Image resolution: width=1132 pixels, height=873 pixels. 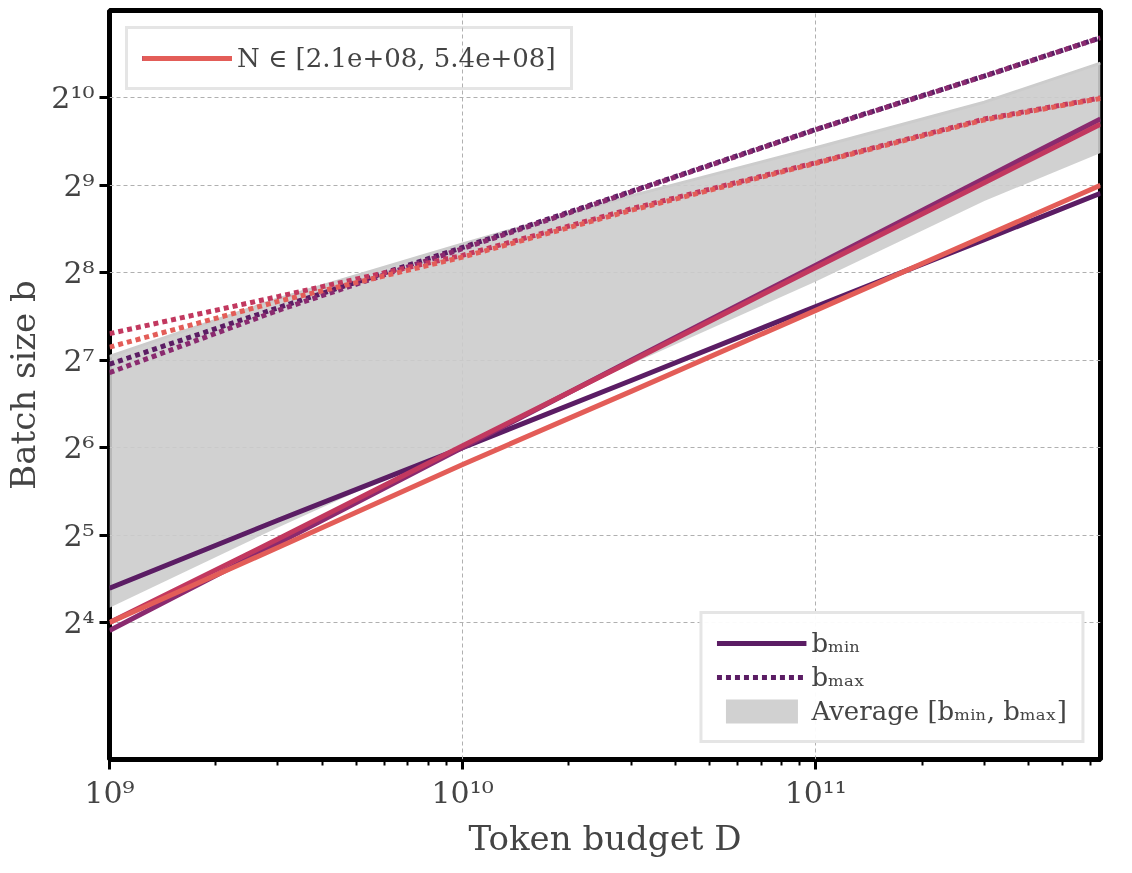 I want to click on y-tick-label: 2⁵, so click(x=79, y=535).